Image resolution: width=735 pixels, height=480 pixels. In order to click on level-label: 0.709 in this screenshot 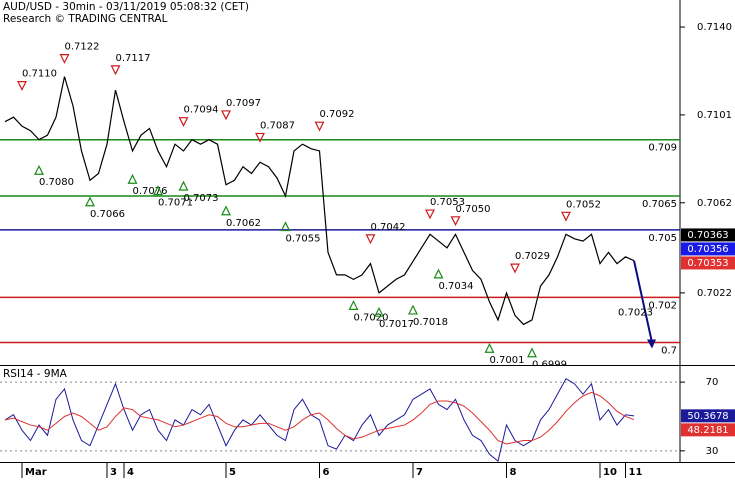, I will do `click(662, 148)`.